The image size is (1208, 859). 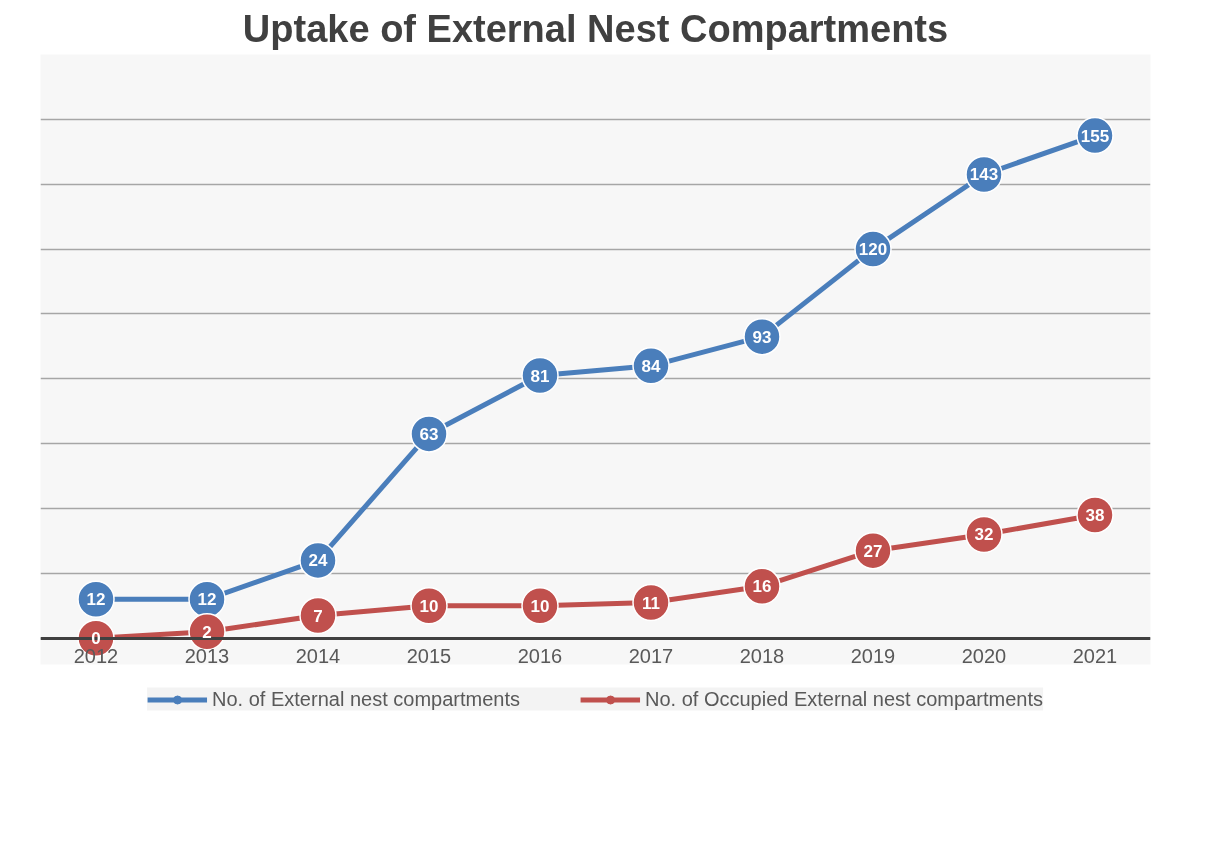 What do you see at coordinates (595, 28) in the screenshot?
I see `chart-title: Uptake of External Nest Compartments` at bounding box center [595, 28].